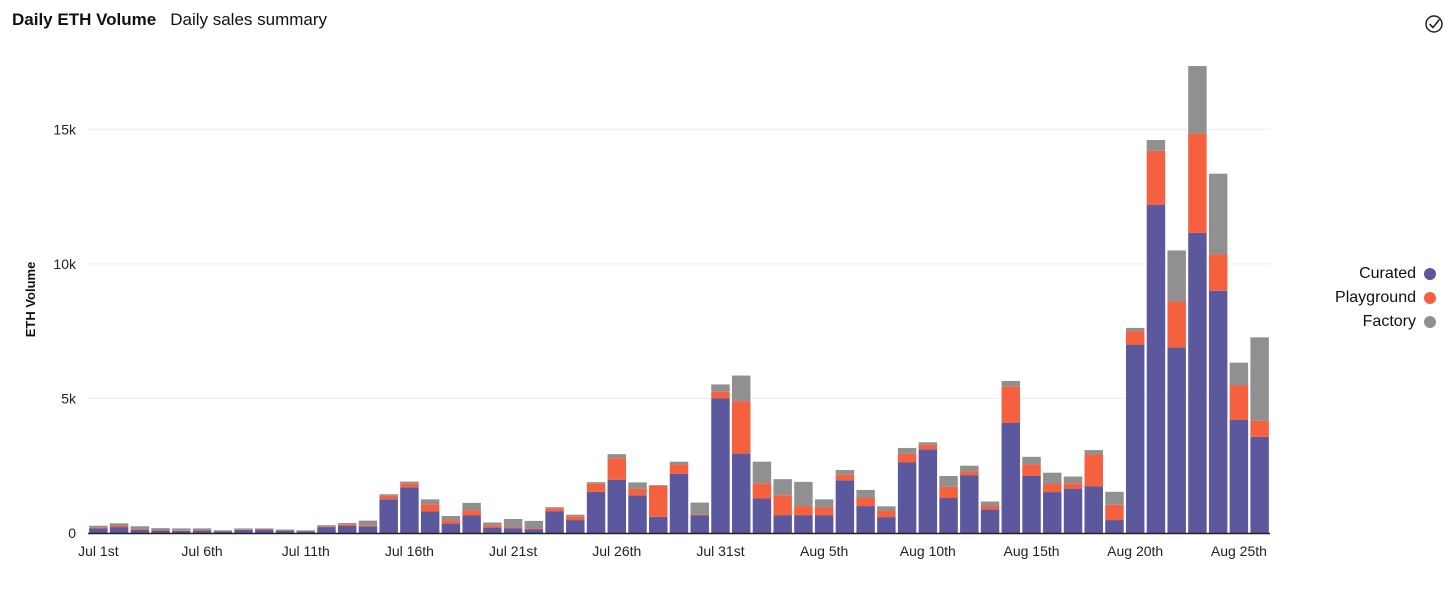 Image resolution: width=1456 pixels, height=594 pixels. What do you see at coordinates (1387, 273) in the screenshot?
I see `legend-label: Curated` at bounding box center [1387, 273].